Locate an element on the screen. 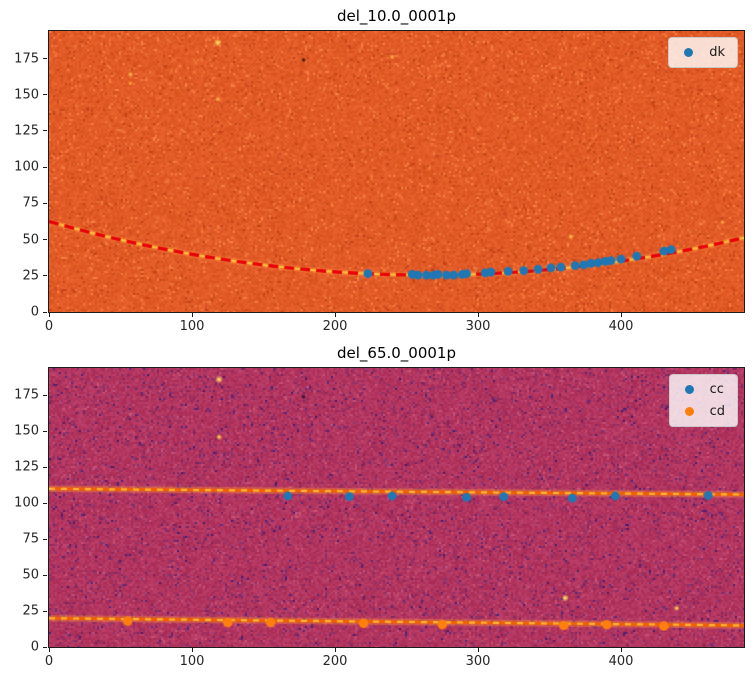  legend-entry-cc: cc is located at coordinates (702, 389).